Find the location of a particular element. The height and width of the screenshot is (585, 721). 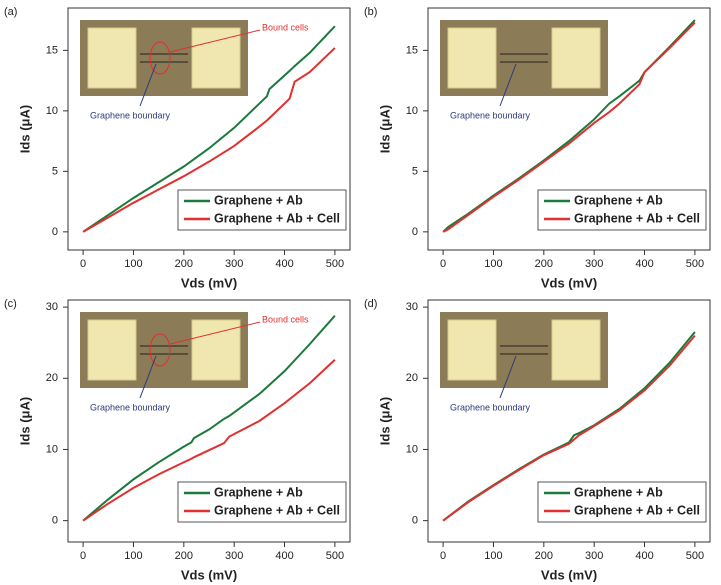

panel-label: (d) is located at coordinates (370, 304).